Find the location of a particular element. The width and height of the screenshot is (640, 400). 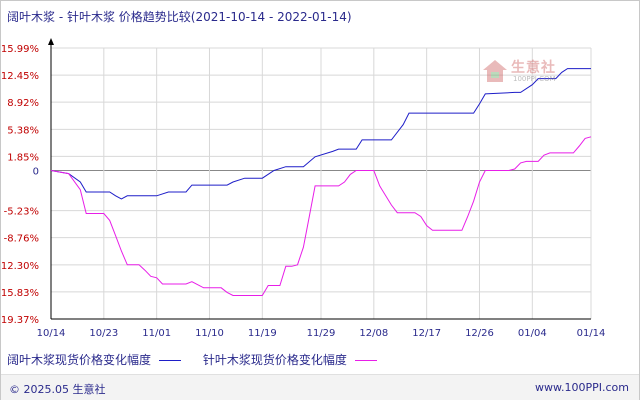

y-tick-label: 0 is located at coordinates (36, 172).